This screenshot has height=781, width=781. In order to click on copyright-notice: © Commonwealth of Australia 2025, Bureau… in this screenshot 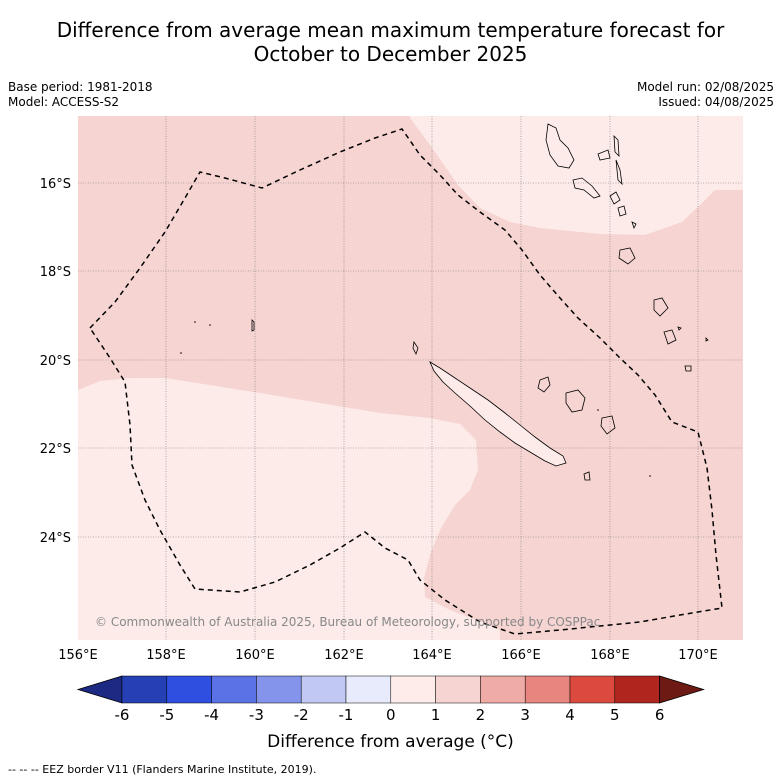, I will do `click(347, 622)`.